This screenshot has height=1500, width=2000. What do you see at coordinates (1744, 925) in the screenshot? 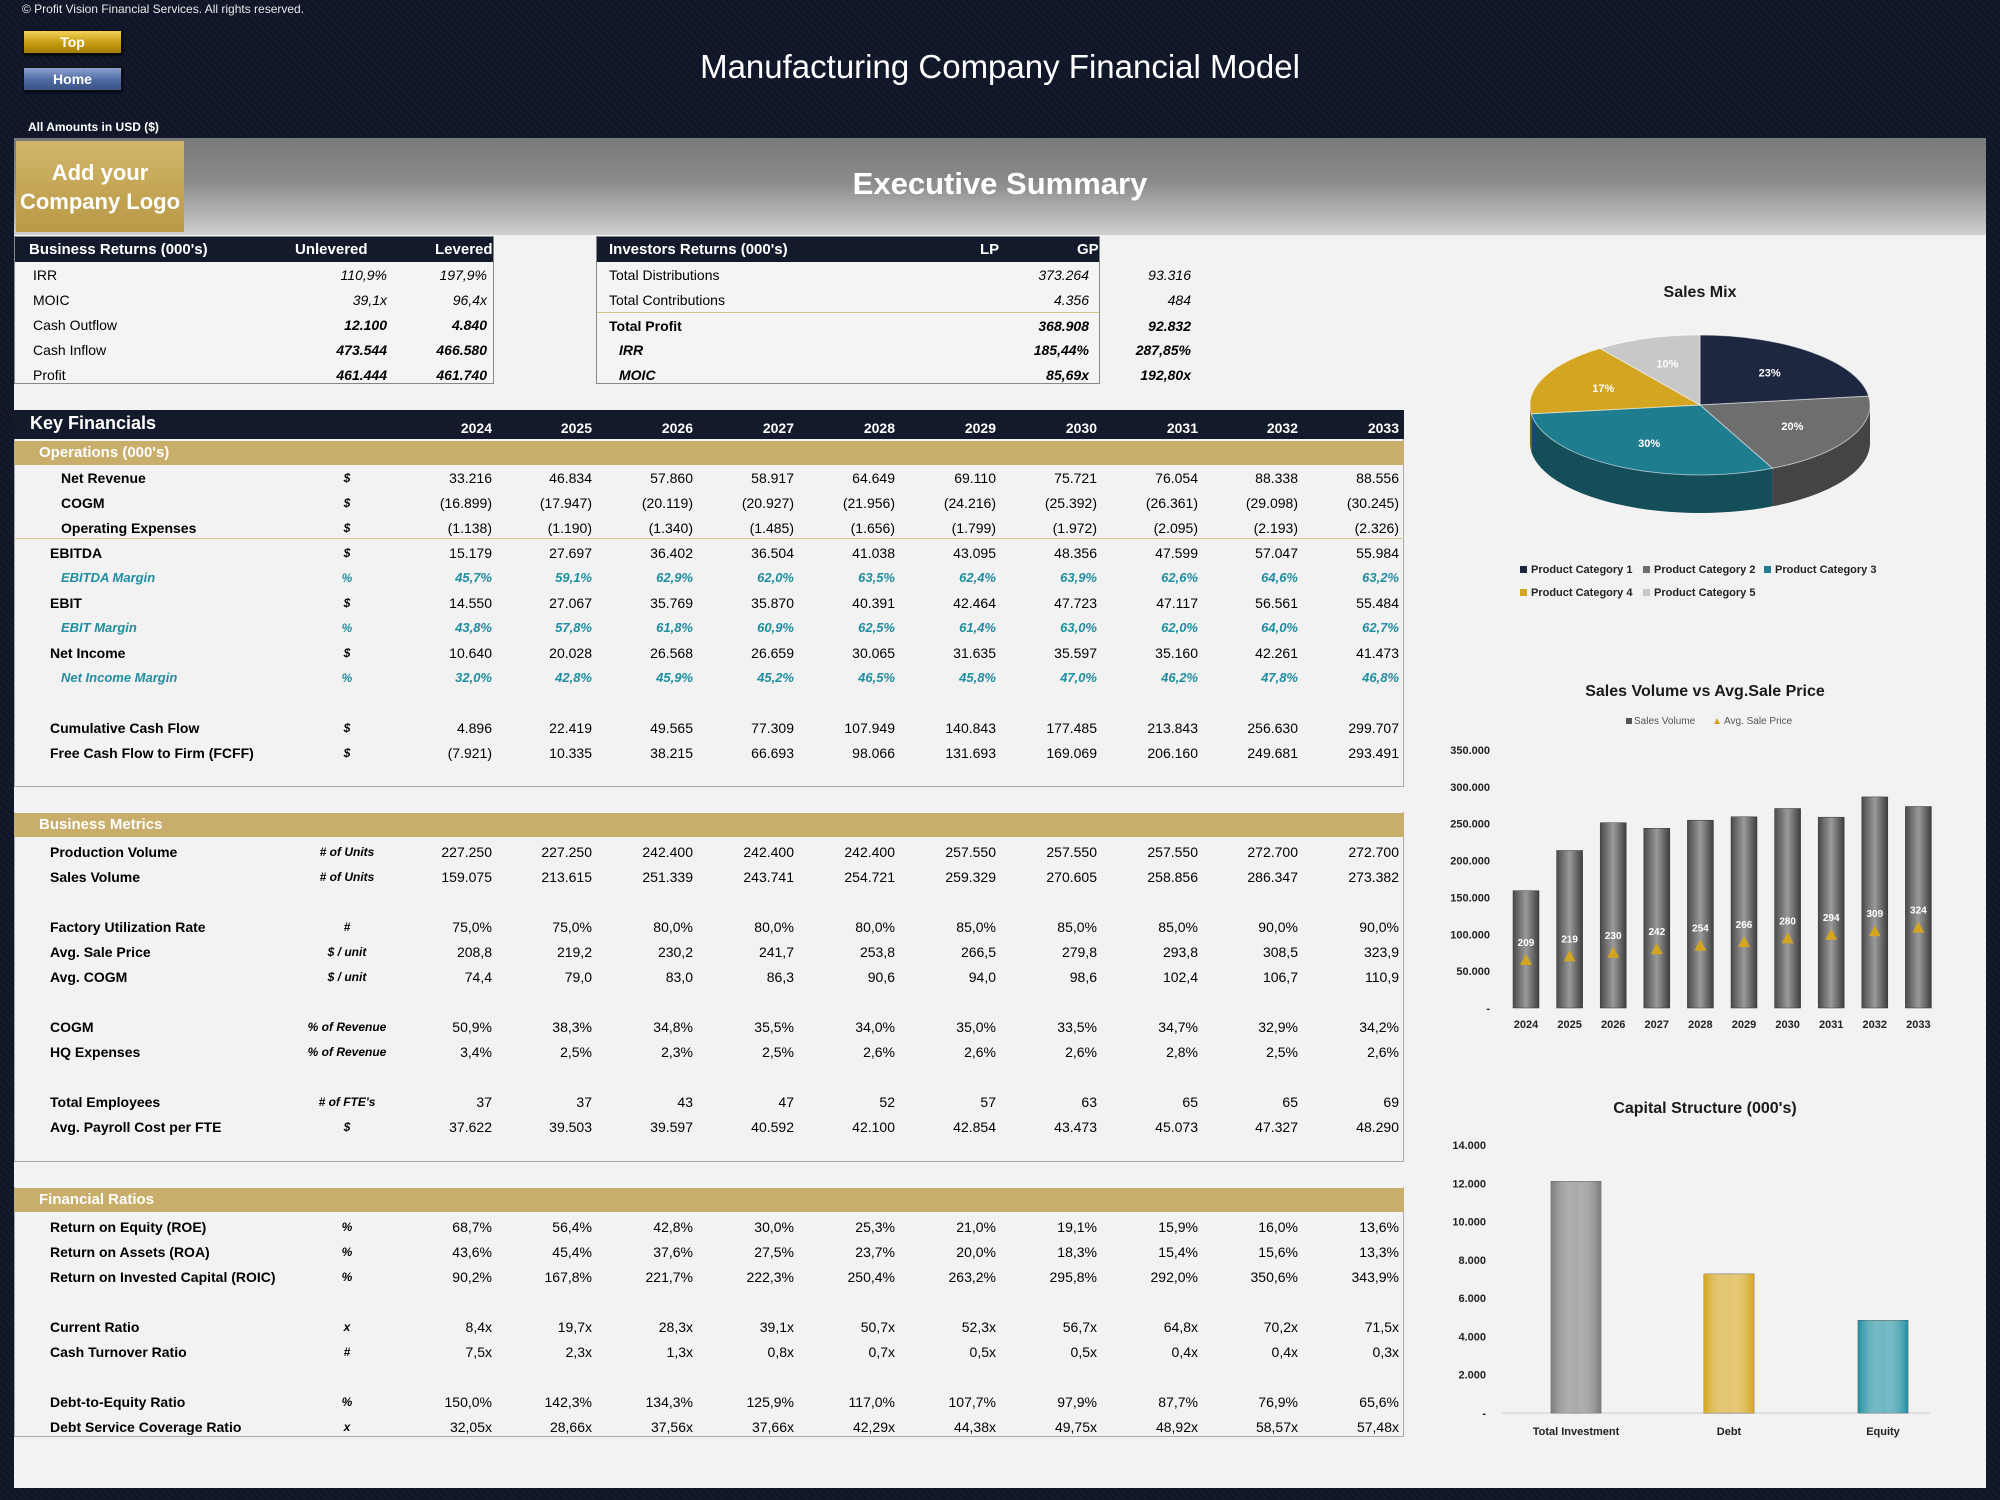
I see `price-label: 266` at bounding box center [1744, 925].